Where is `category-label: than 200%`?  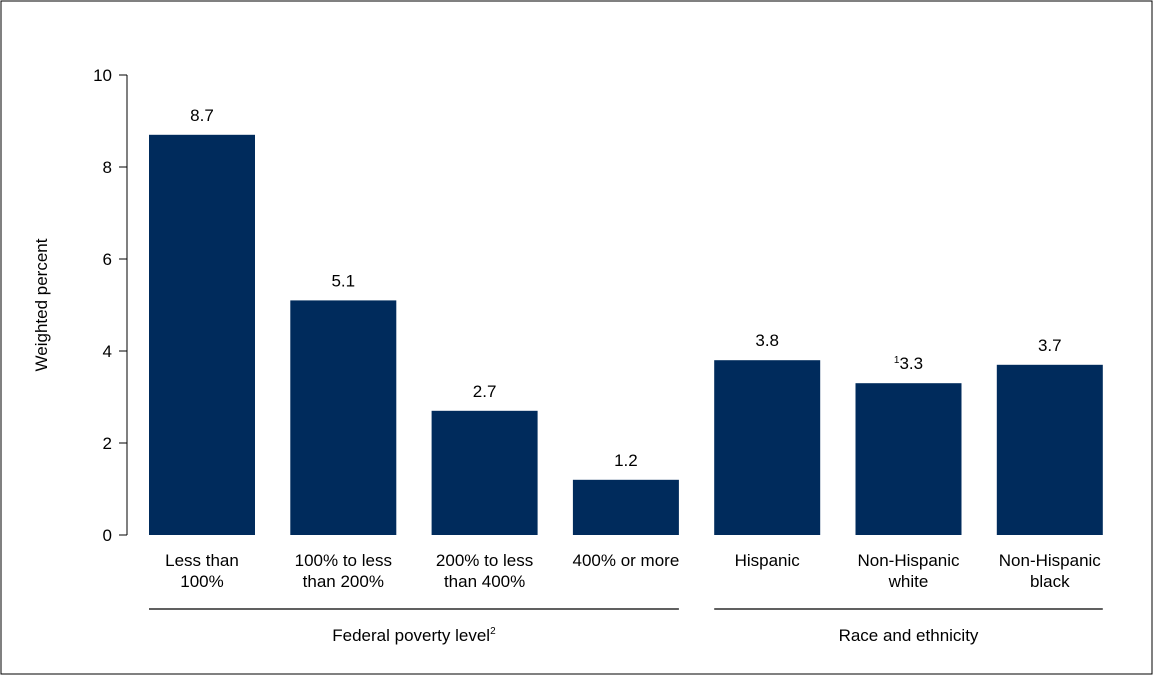 category-label: than 200% is located at coordinates (343, 581).